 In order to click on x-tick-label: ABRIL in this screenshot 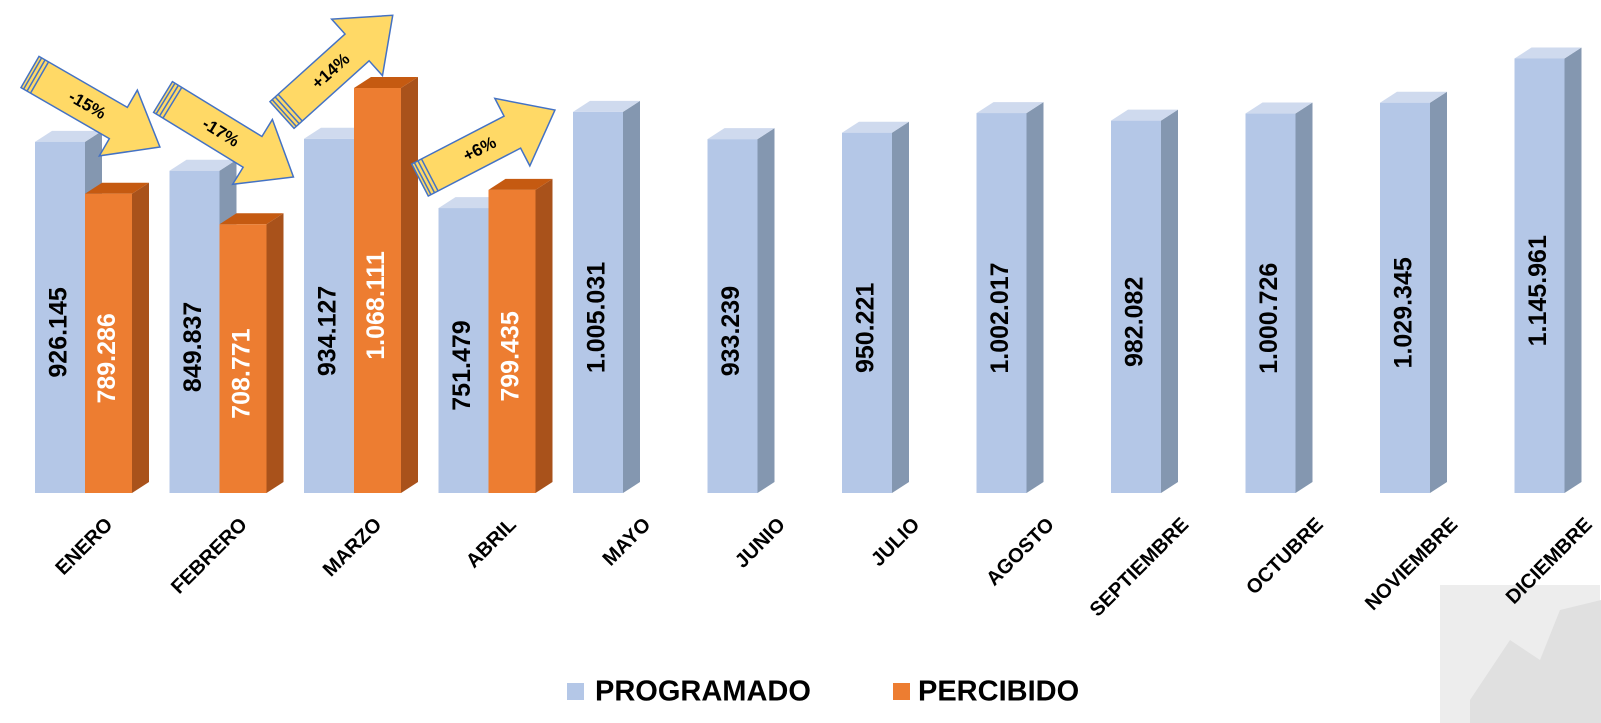, I will do `click(491, 543)`.